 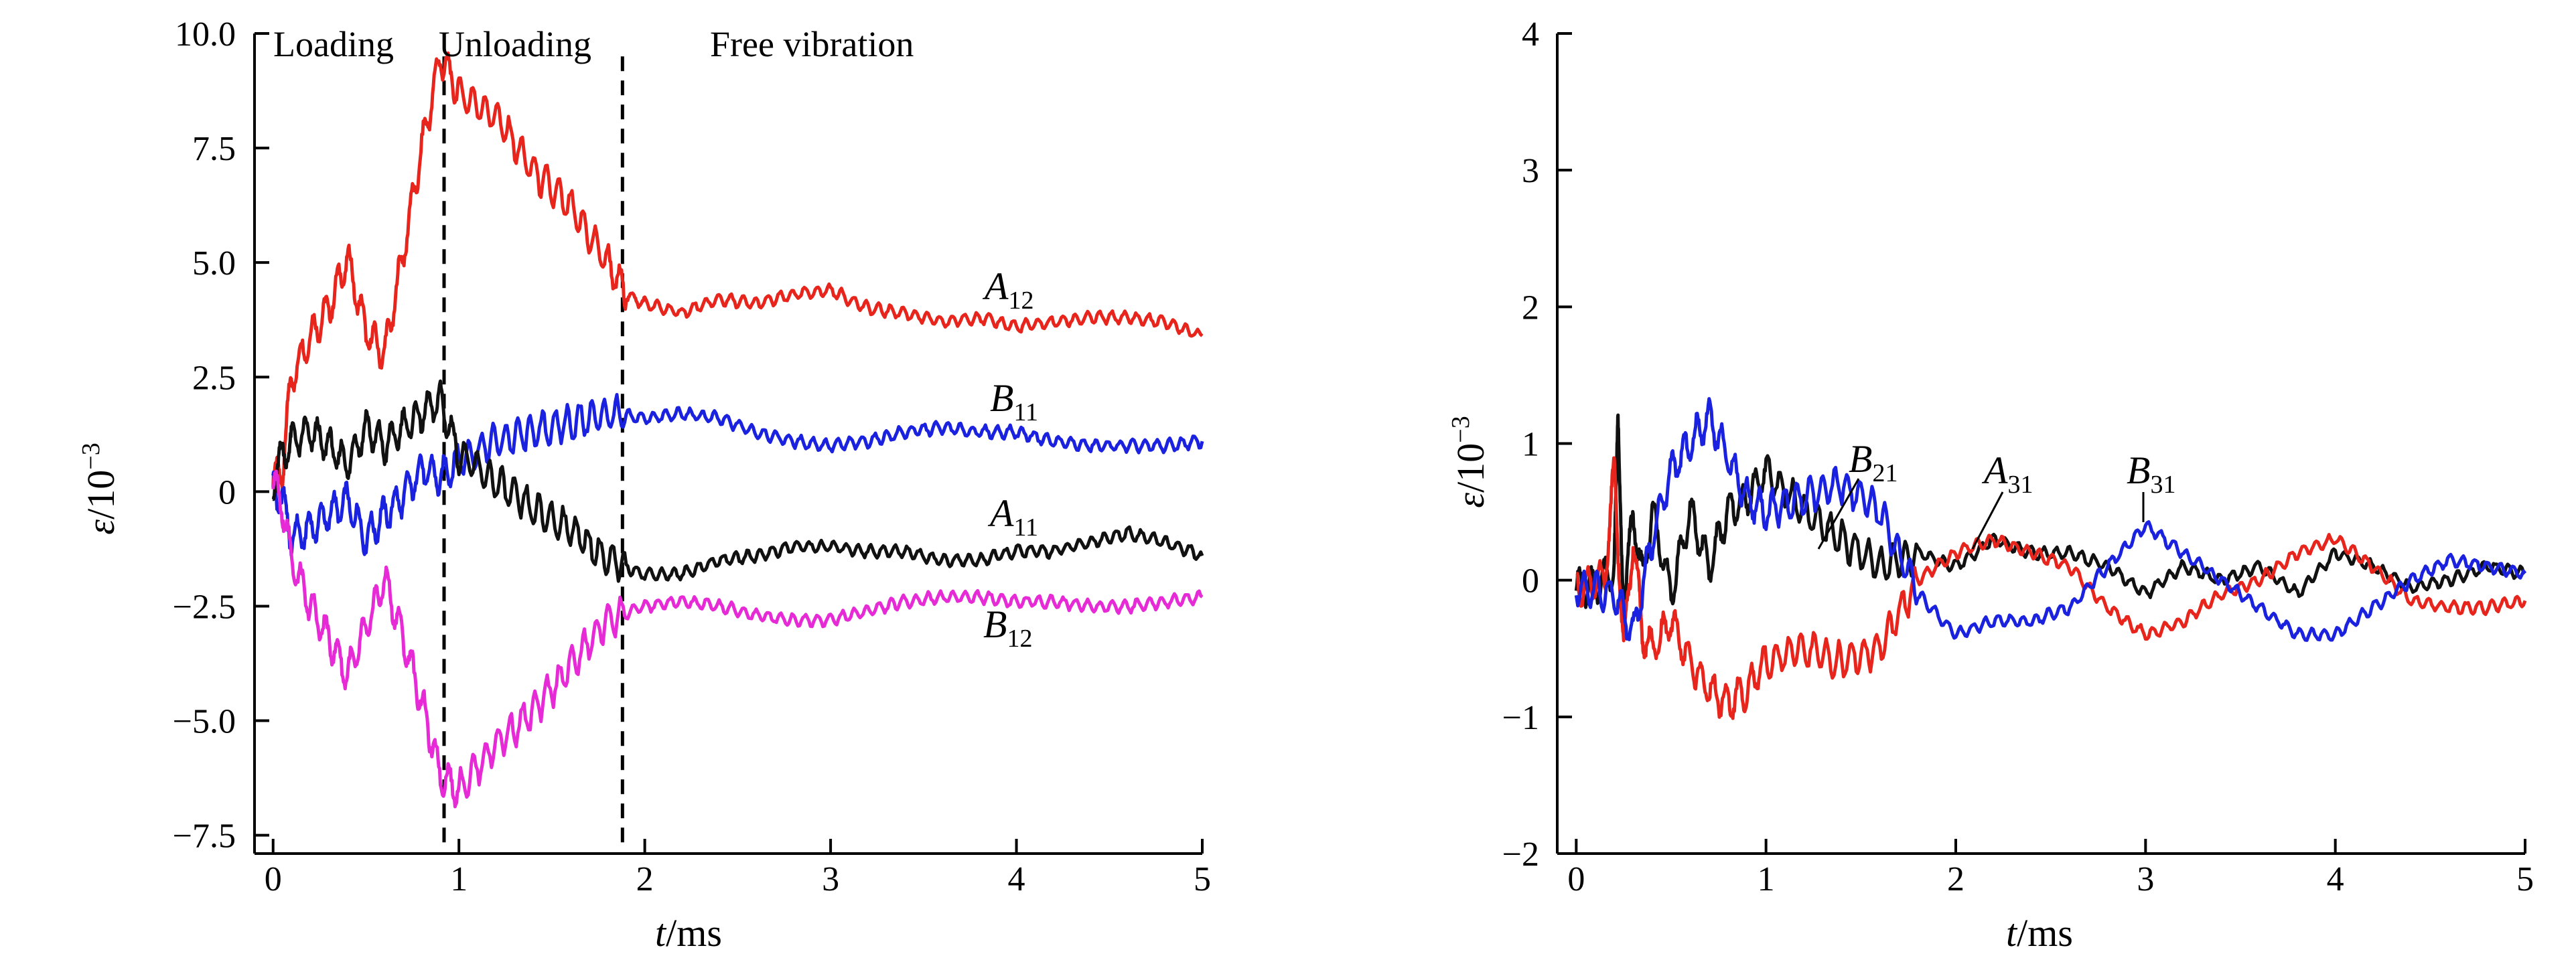 I want to click on y-tick-label: −7.5, so click(x=204, y=836).